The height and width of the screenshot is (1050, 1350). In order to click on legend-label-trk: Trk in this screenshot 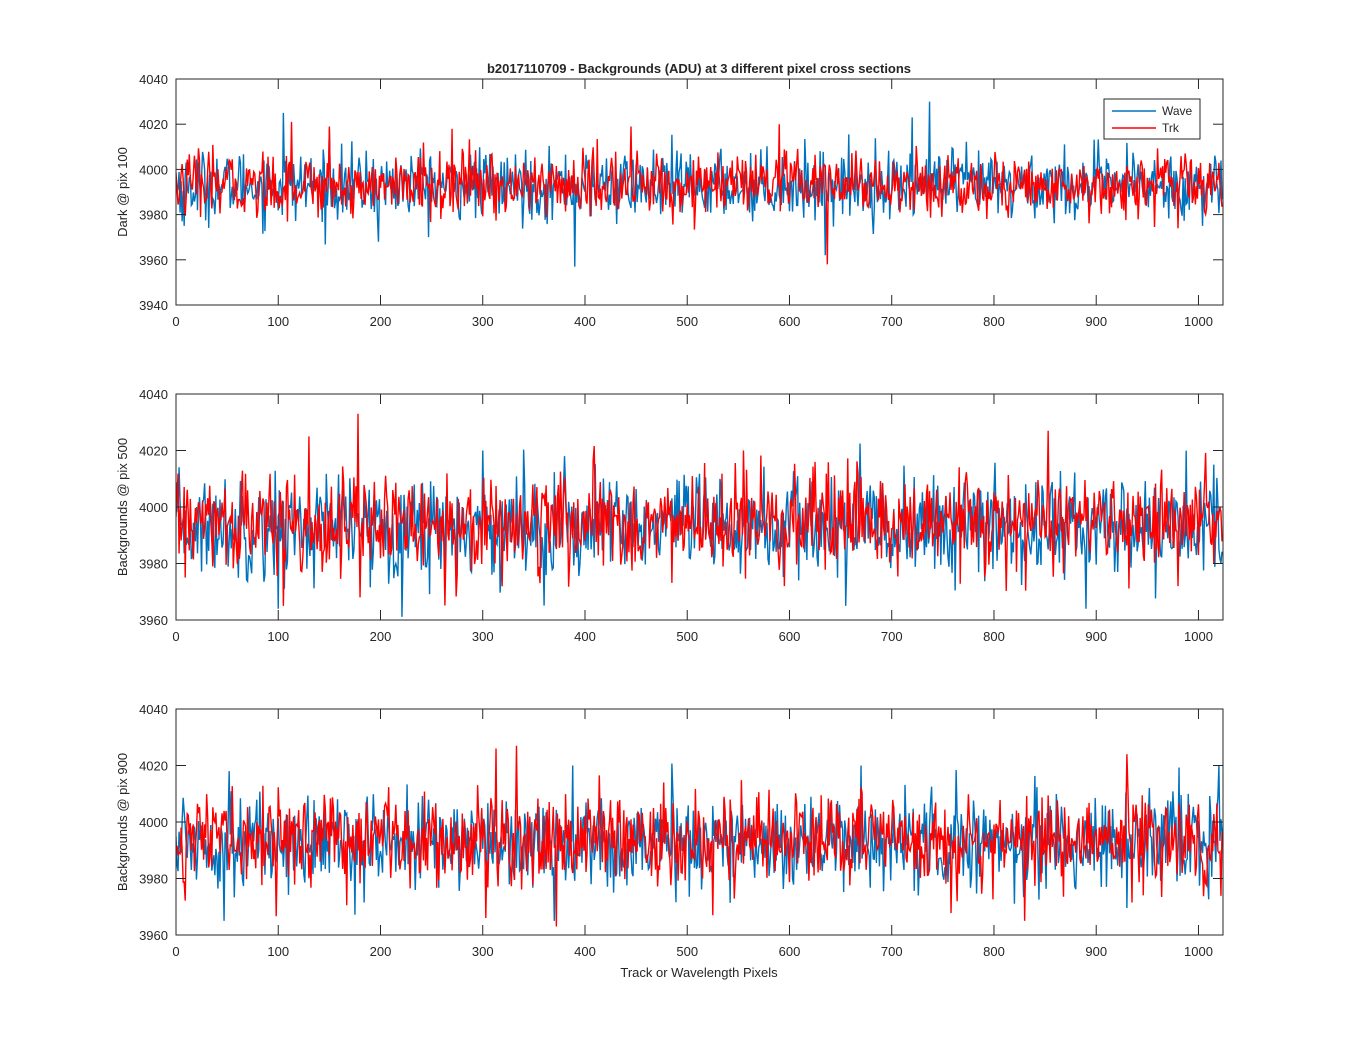, I will do `click(1171, 128)`.